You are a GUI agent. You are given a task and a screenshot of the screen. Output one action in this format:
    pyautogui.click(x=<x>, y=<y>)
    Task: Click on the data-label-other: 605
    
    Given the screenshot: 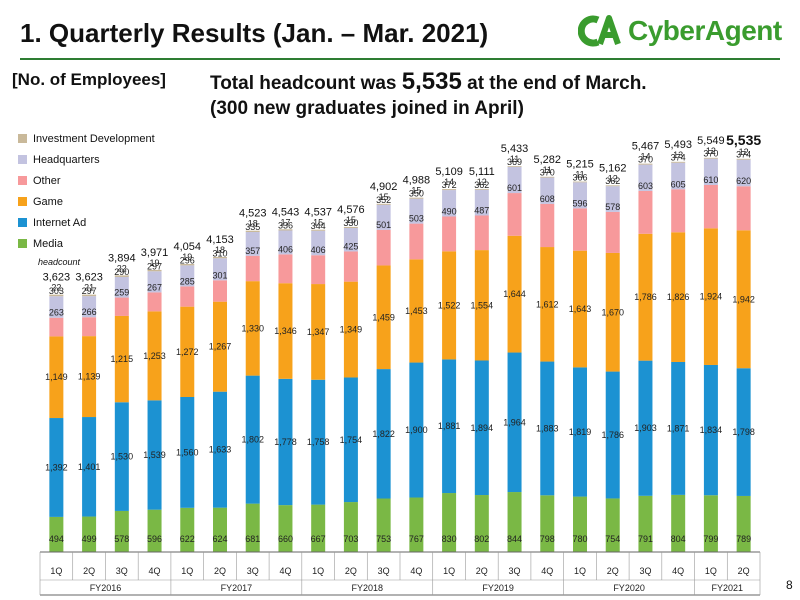 What is the action you would take?
    pyautogui.click(x=678, y=184)
    